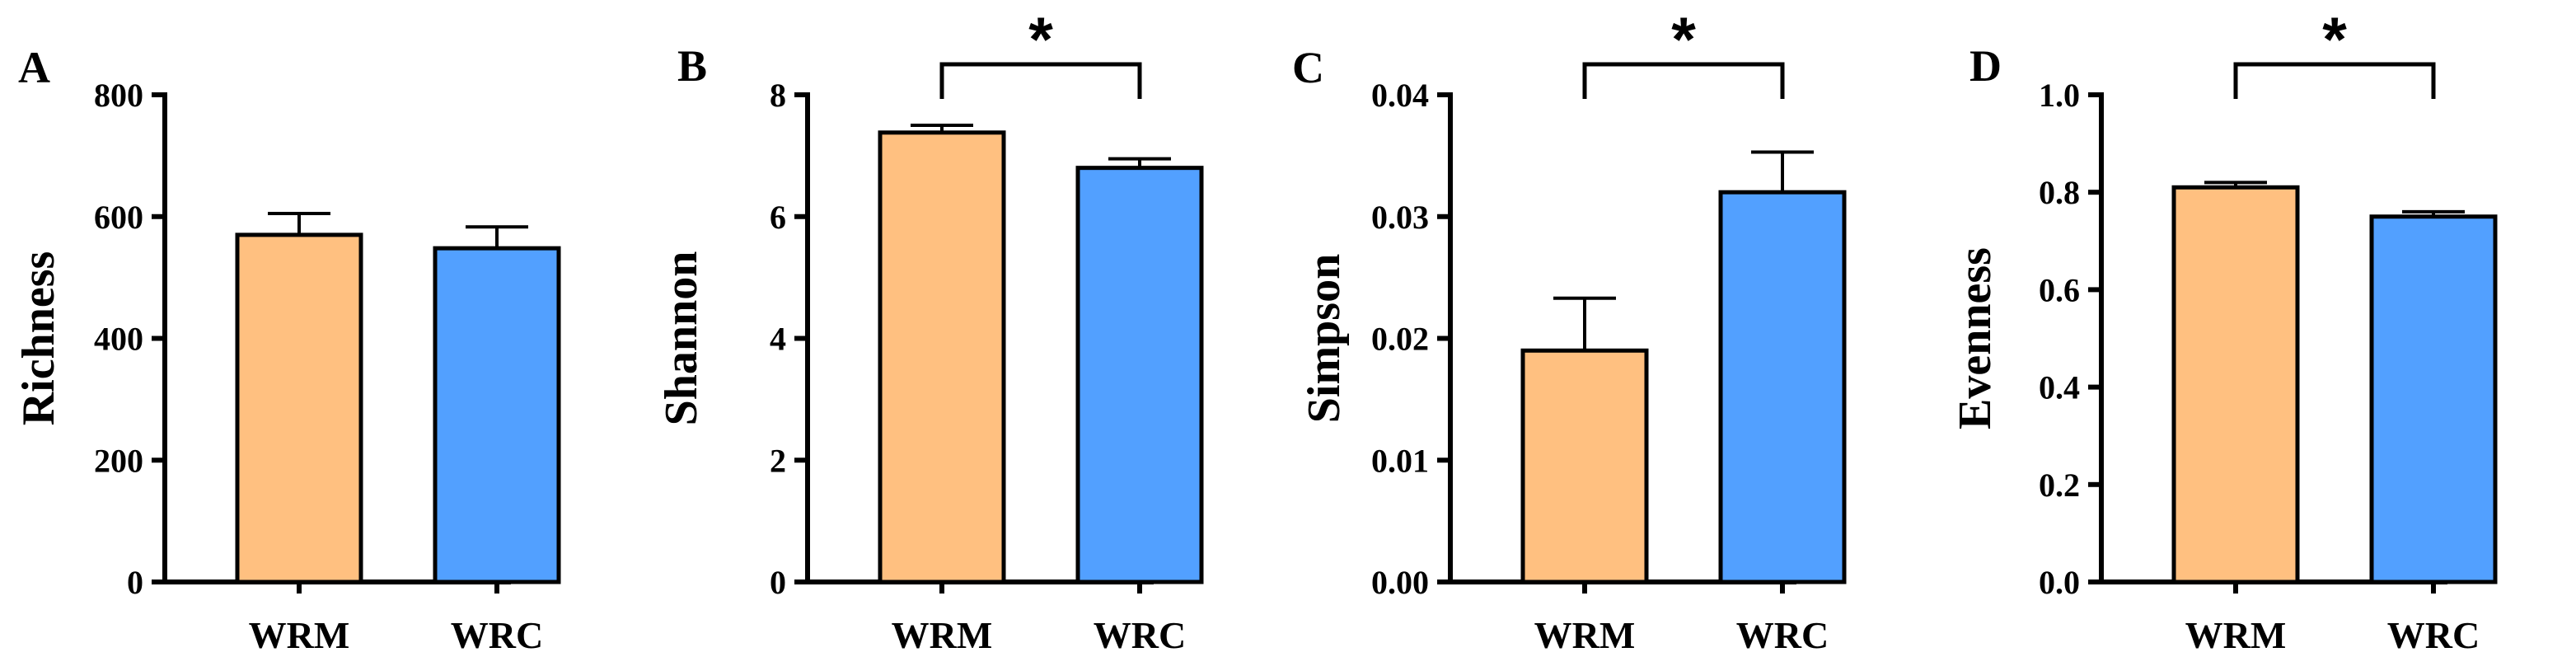 The image size is (2576, 671). I want to click on y-tick-label: 0.02, so click(1400, 339).